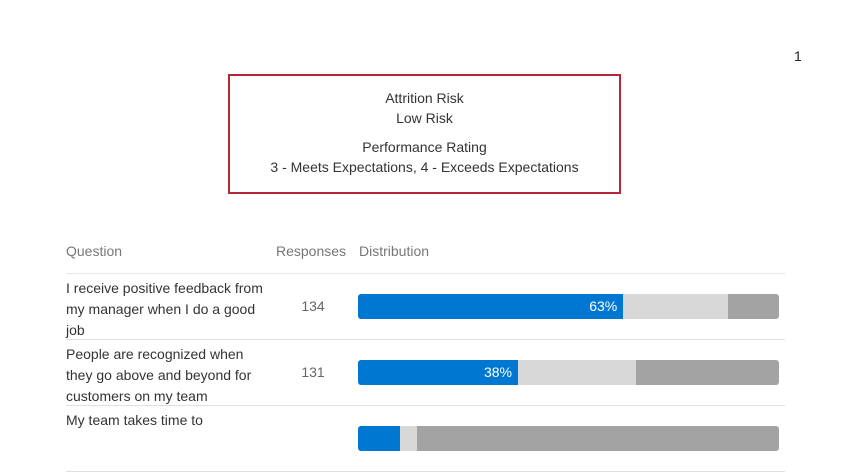  I want to click on distribution-bar: 38%, so click(568, 372).